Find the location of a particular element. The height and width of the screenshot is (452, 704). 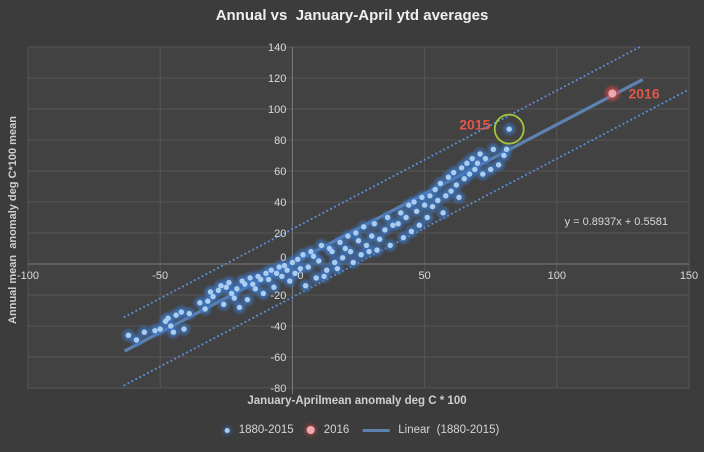

x-axis-title: January-Aprilmean anomaly deg C * 100 is located at coordinates (357, 401).